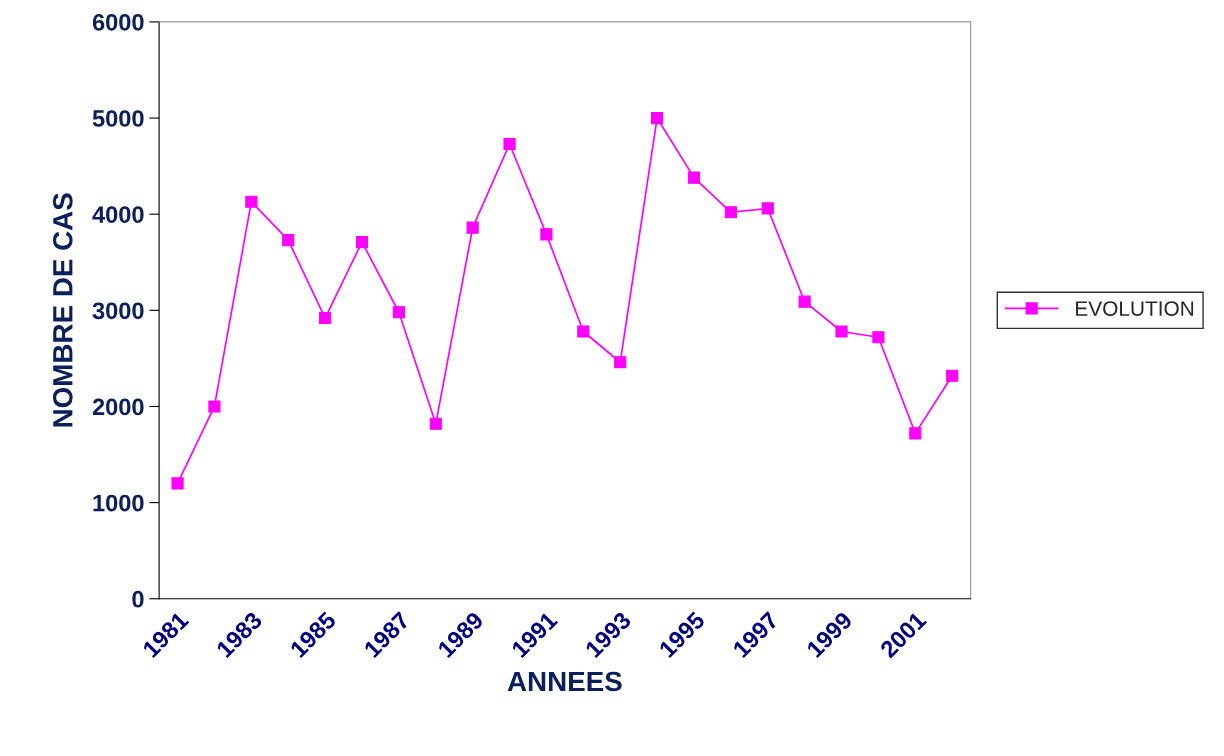 Image resolution: width=1224 pixels, height=756 pixels. I want to click on legend-label: EVOLUTION, so click(1135, 308).